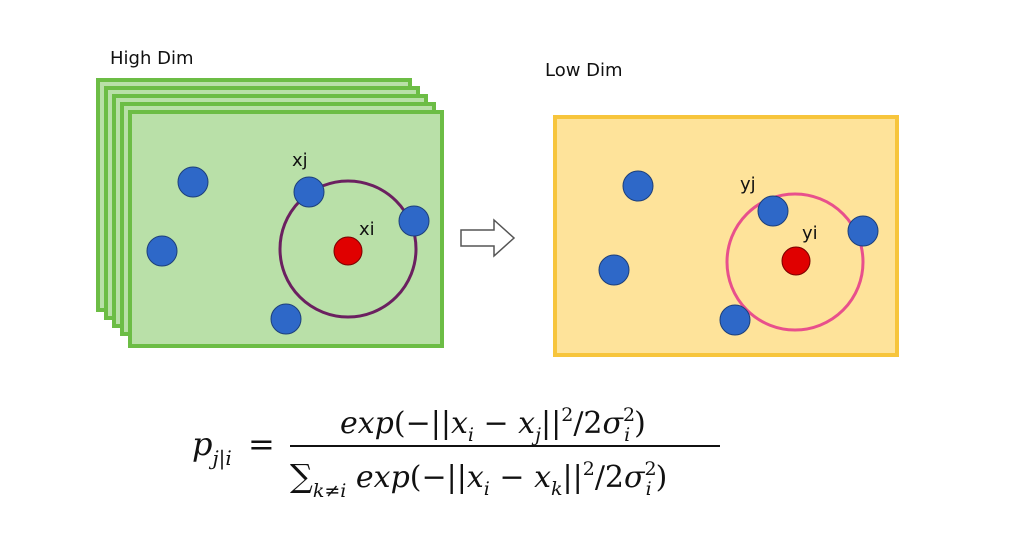 Image resolution: width=1033 pixels, height=540 pixels. What do you see at coordinates (584, 70) in the screenshot?
I see `low-dim-title: Low Dim` at bounding box center [584, 70].